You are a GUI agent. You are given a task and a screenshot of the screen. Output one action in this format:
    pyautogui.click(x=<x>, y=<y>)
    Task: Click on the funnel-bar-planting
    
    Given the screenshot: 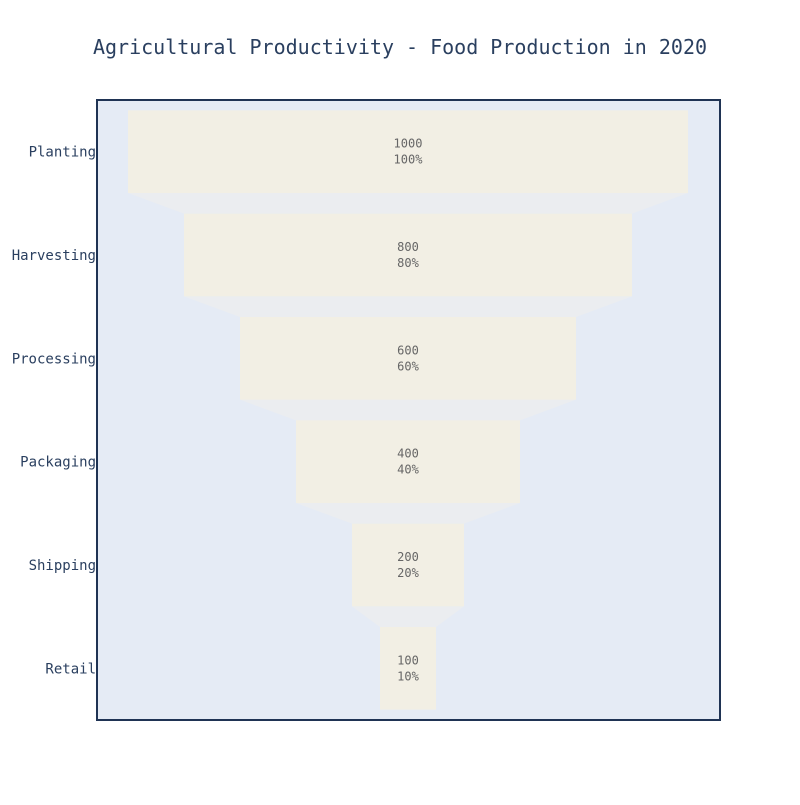 What is the action you would take?
    pyautogui.click(x=408, y=151)
    